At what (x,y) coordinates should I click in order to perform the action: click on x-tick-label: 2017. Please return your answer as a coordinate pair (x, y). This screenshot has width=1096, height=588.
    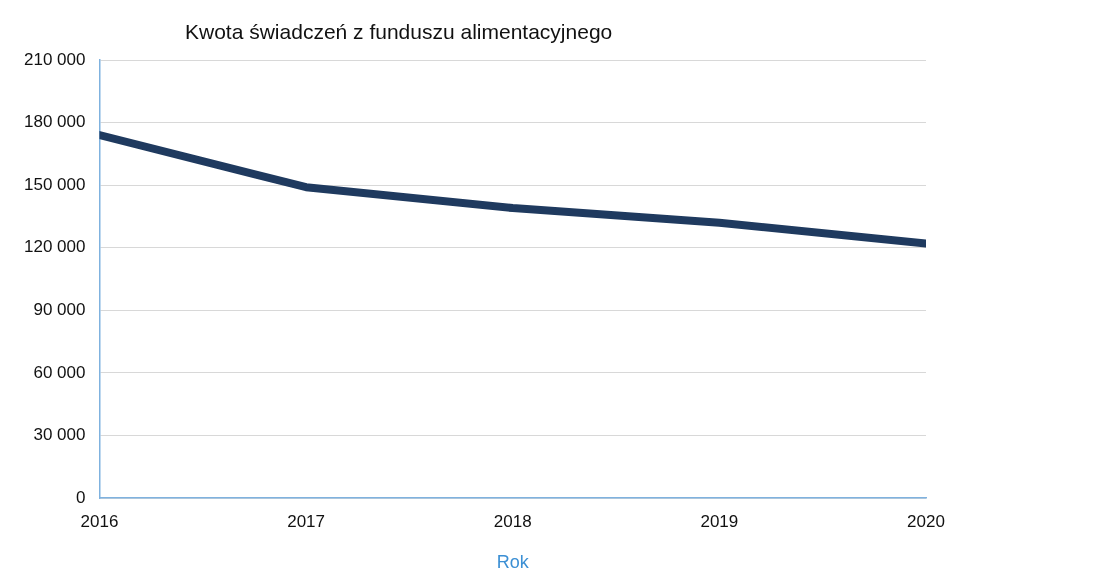
    Looking at the image, I should click on (306, 521).